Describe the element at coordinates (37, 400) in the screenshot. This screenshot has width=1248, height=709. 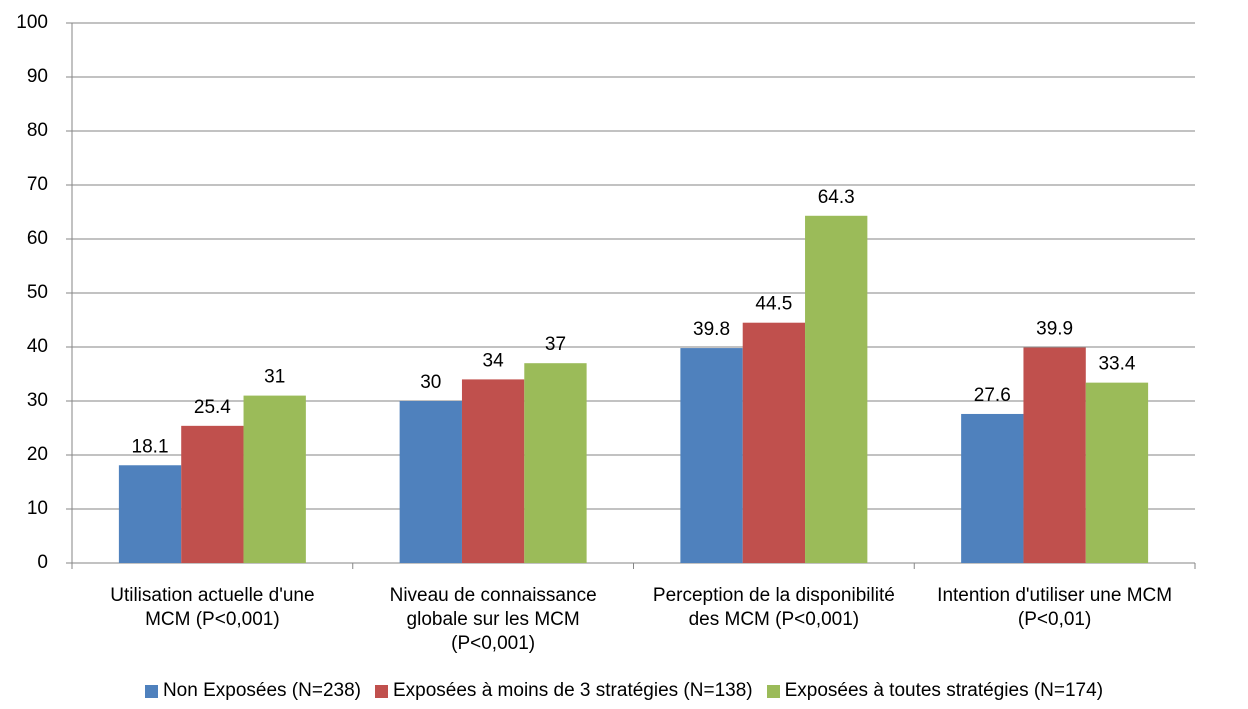
I see `y-tick-label: 30` at that location.